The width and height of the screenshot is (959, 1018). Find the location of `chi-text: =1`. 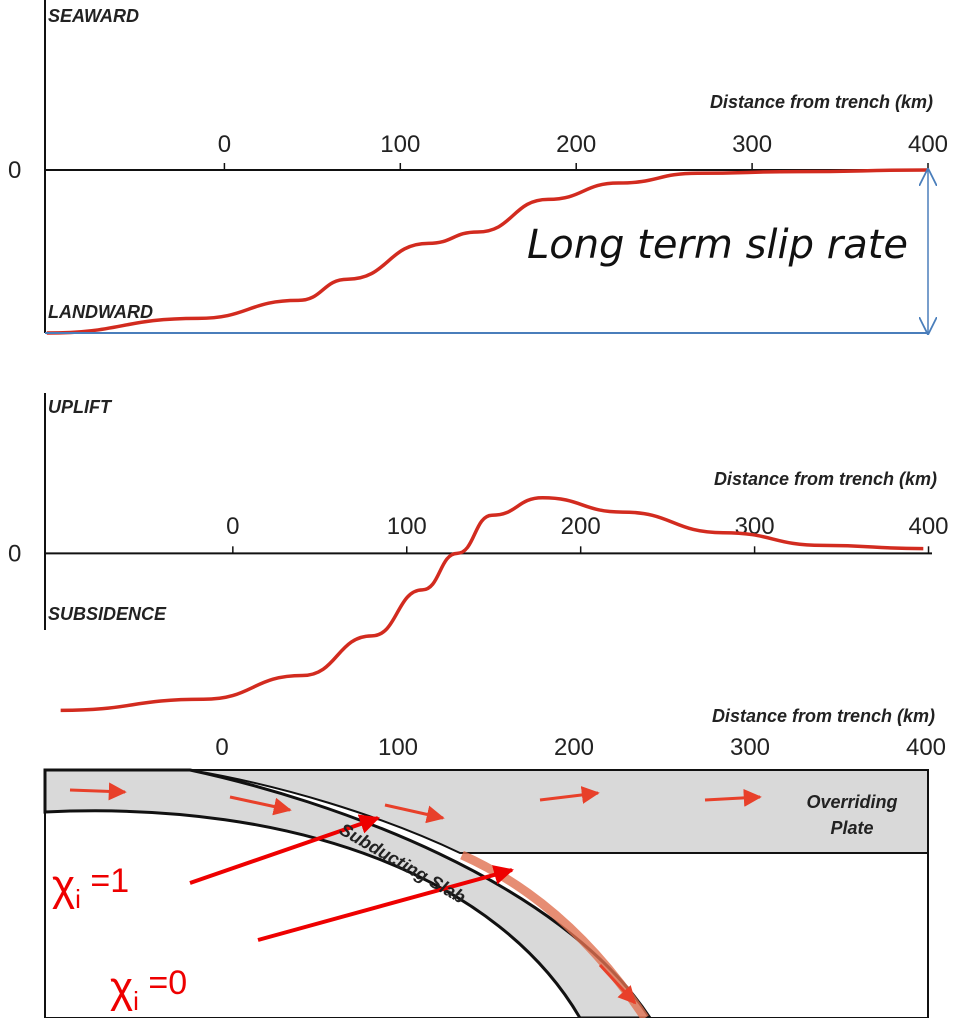

chi-text: =1 is located at coordinates (105, 881).